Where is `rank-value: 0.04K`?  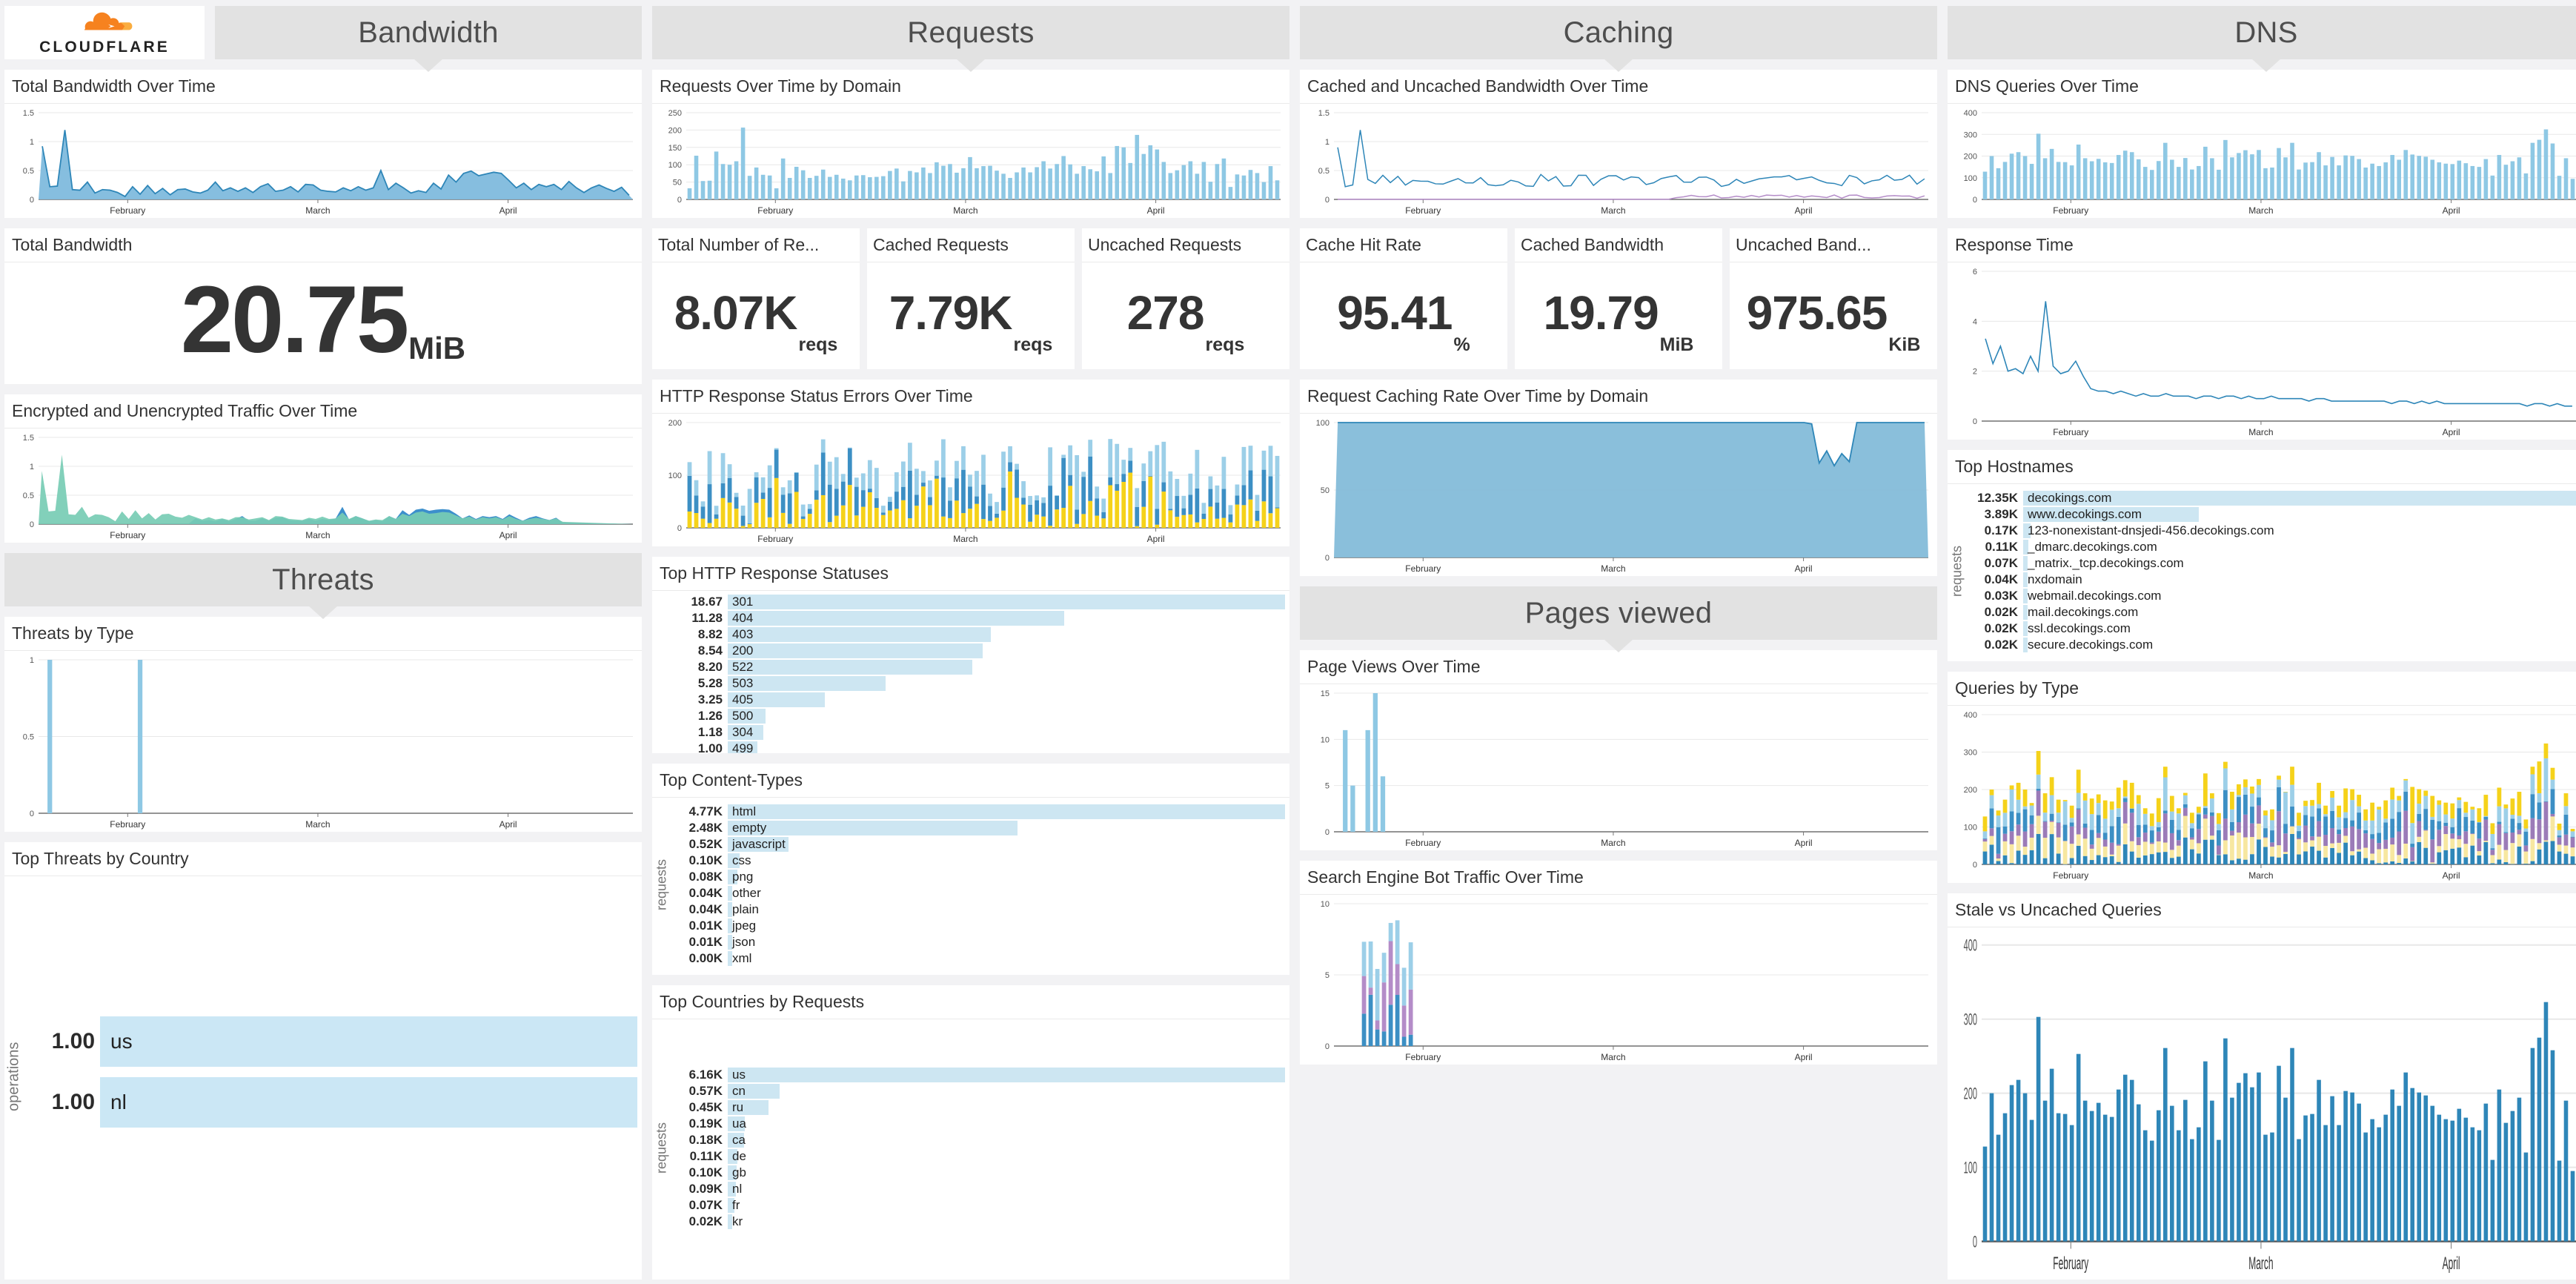 rank-value: 0.04K is located at coordinates (2001, 579).